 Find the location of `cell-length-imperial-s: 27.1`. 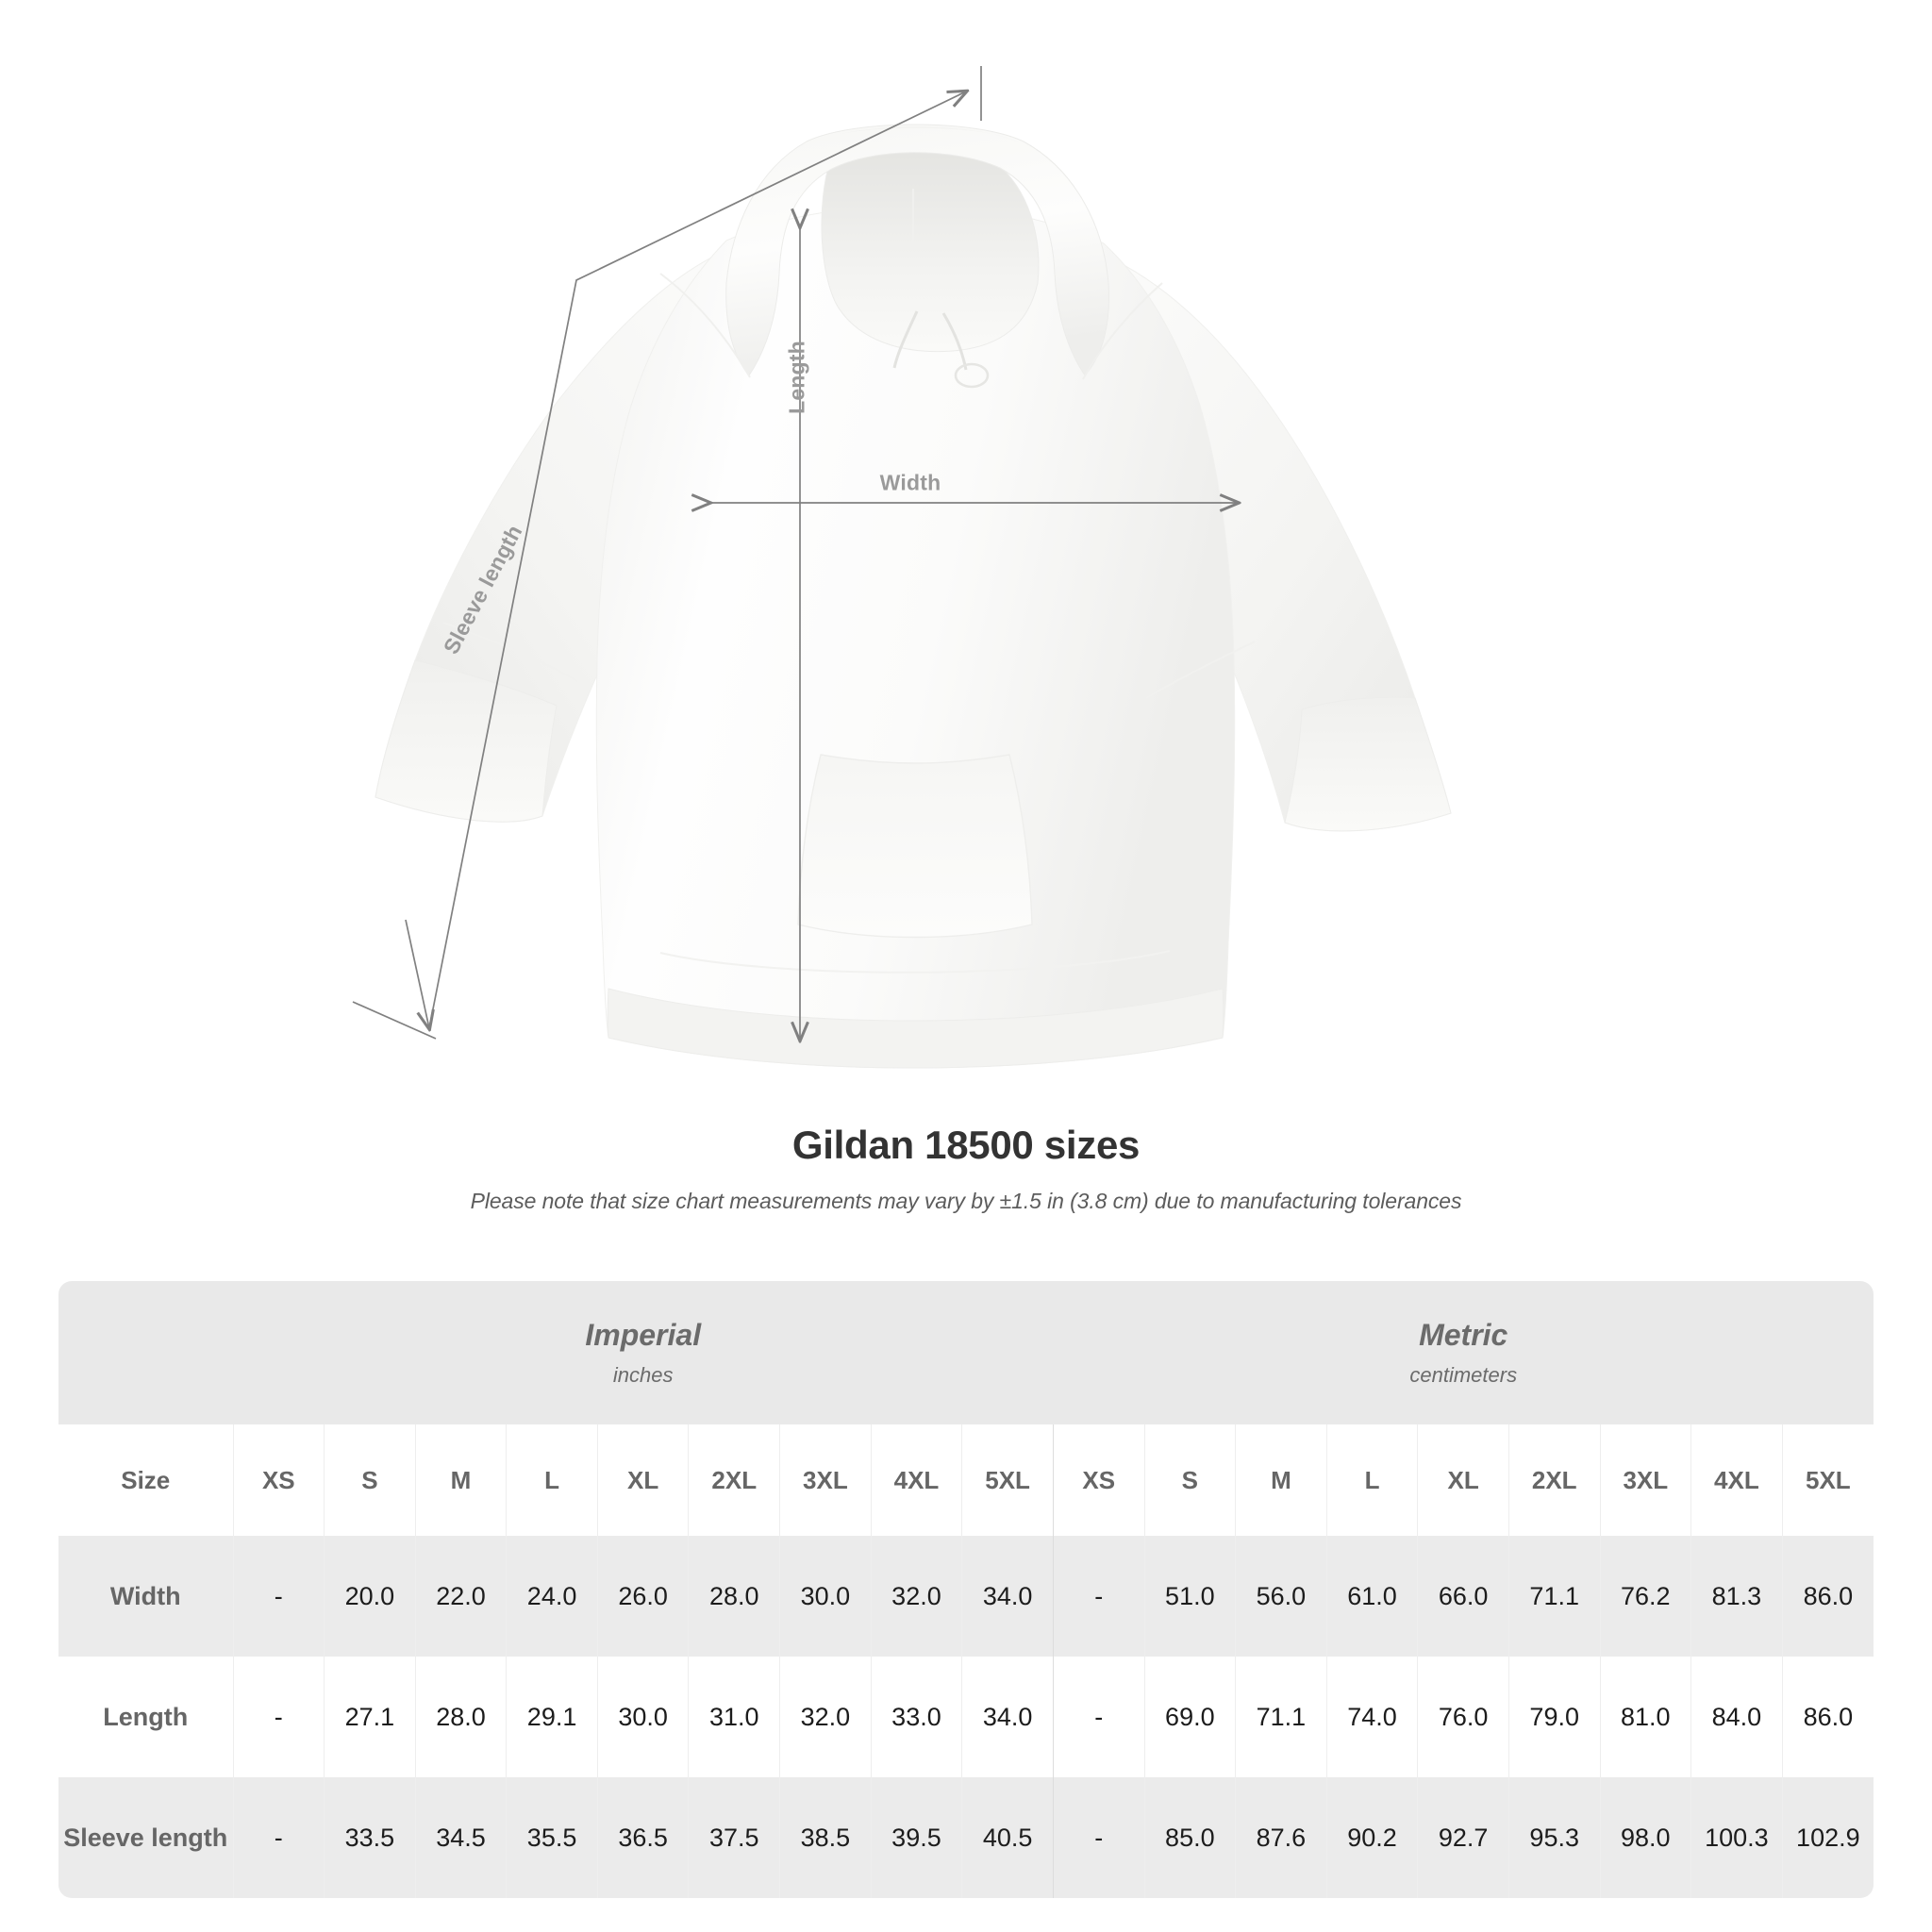

cell-length-imperial-s: 27.1 is located at coordinates (370, 1717).